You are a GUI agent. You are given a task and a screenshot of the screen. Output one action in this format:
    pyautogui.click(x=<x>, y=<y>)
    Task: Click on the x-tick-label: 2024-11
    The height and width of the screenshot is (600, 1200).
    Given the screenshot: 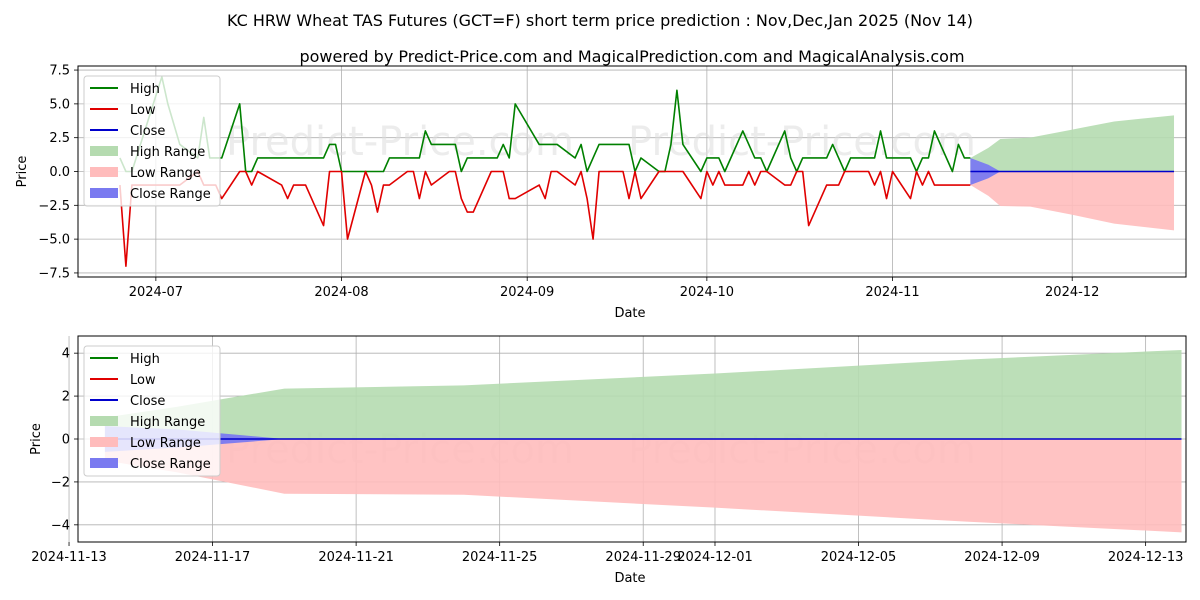 What is the action you would take?
    pyautogui.click(x=892, y=292)
    